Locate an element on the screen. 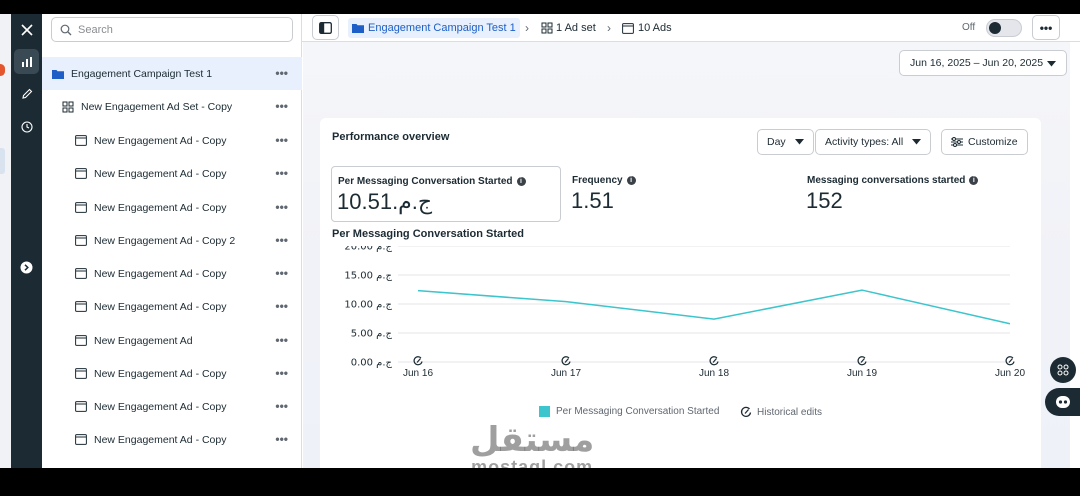 Image resolution: width=1080 pixels, height=496 pixels. y-tick-label: ج.م 20.00 is located at coordinates (368, 249).